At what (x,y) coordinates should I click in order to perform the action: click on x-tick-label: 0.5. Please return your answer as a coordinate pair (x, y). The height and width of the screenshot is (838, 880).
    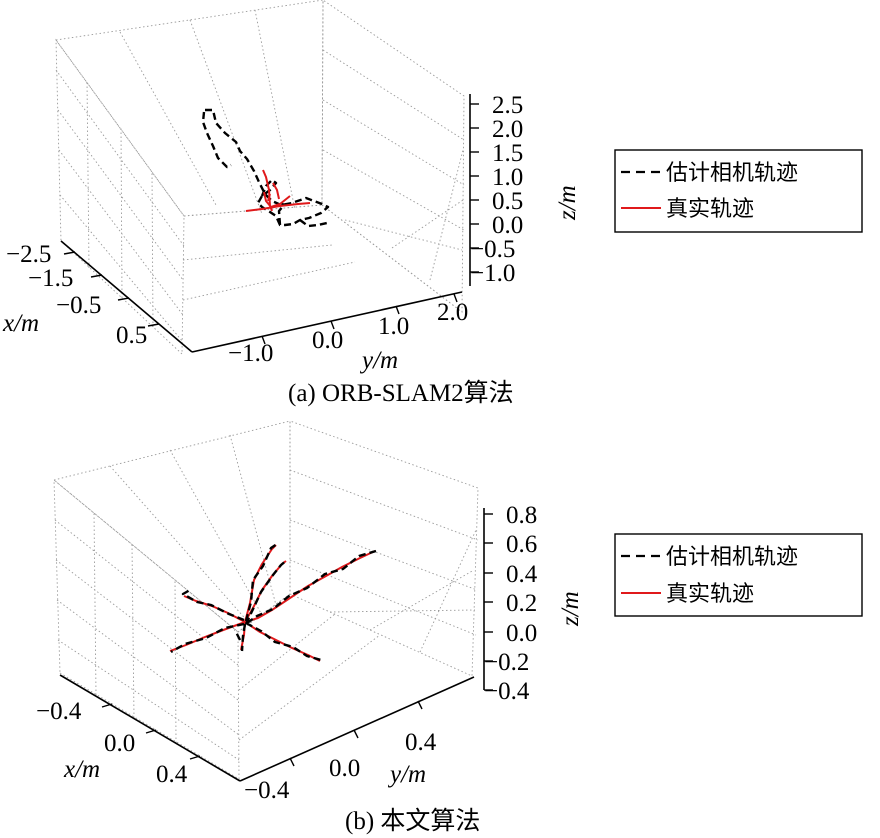
    Looking at the image, I should click on (131, 335).